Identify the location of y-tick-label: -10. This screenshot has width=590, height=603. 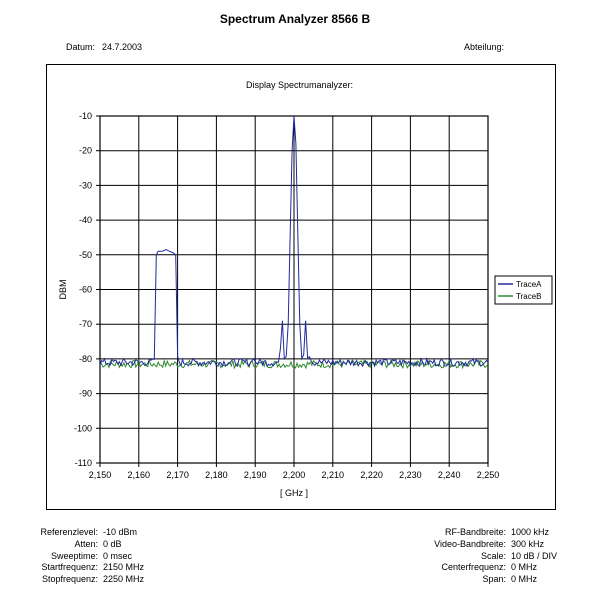
(85, 116).